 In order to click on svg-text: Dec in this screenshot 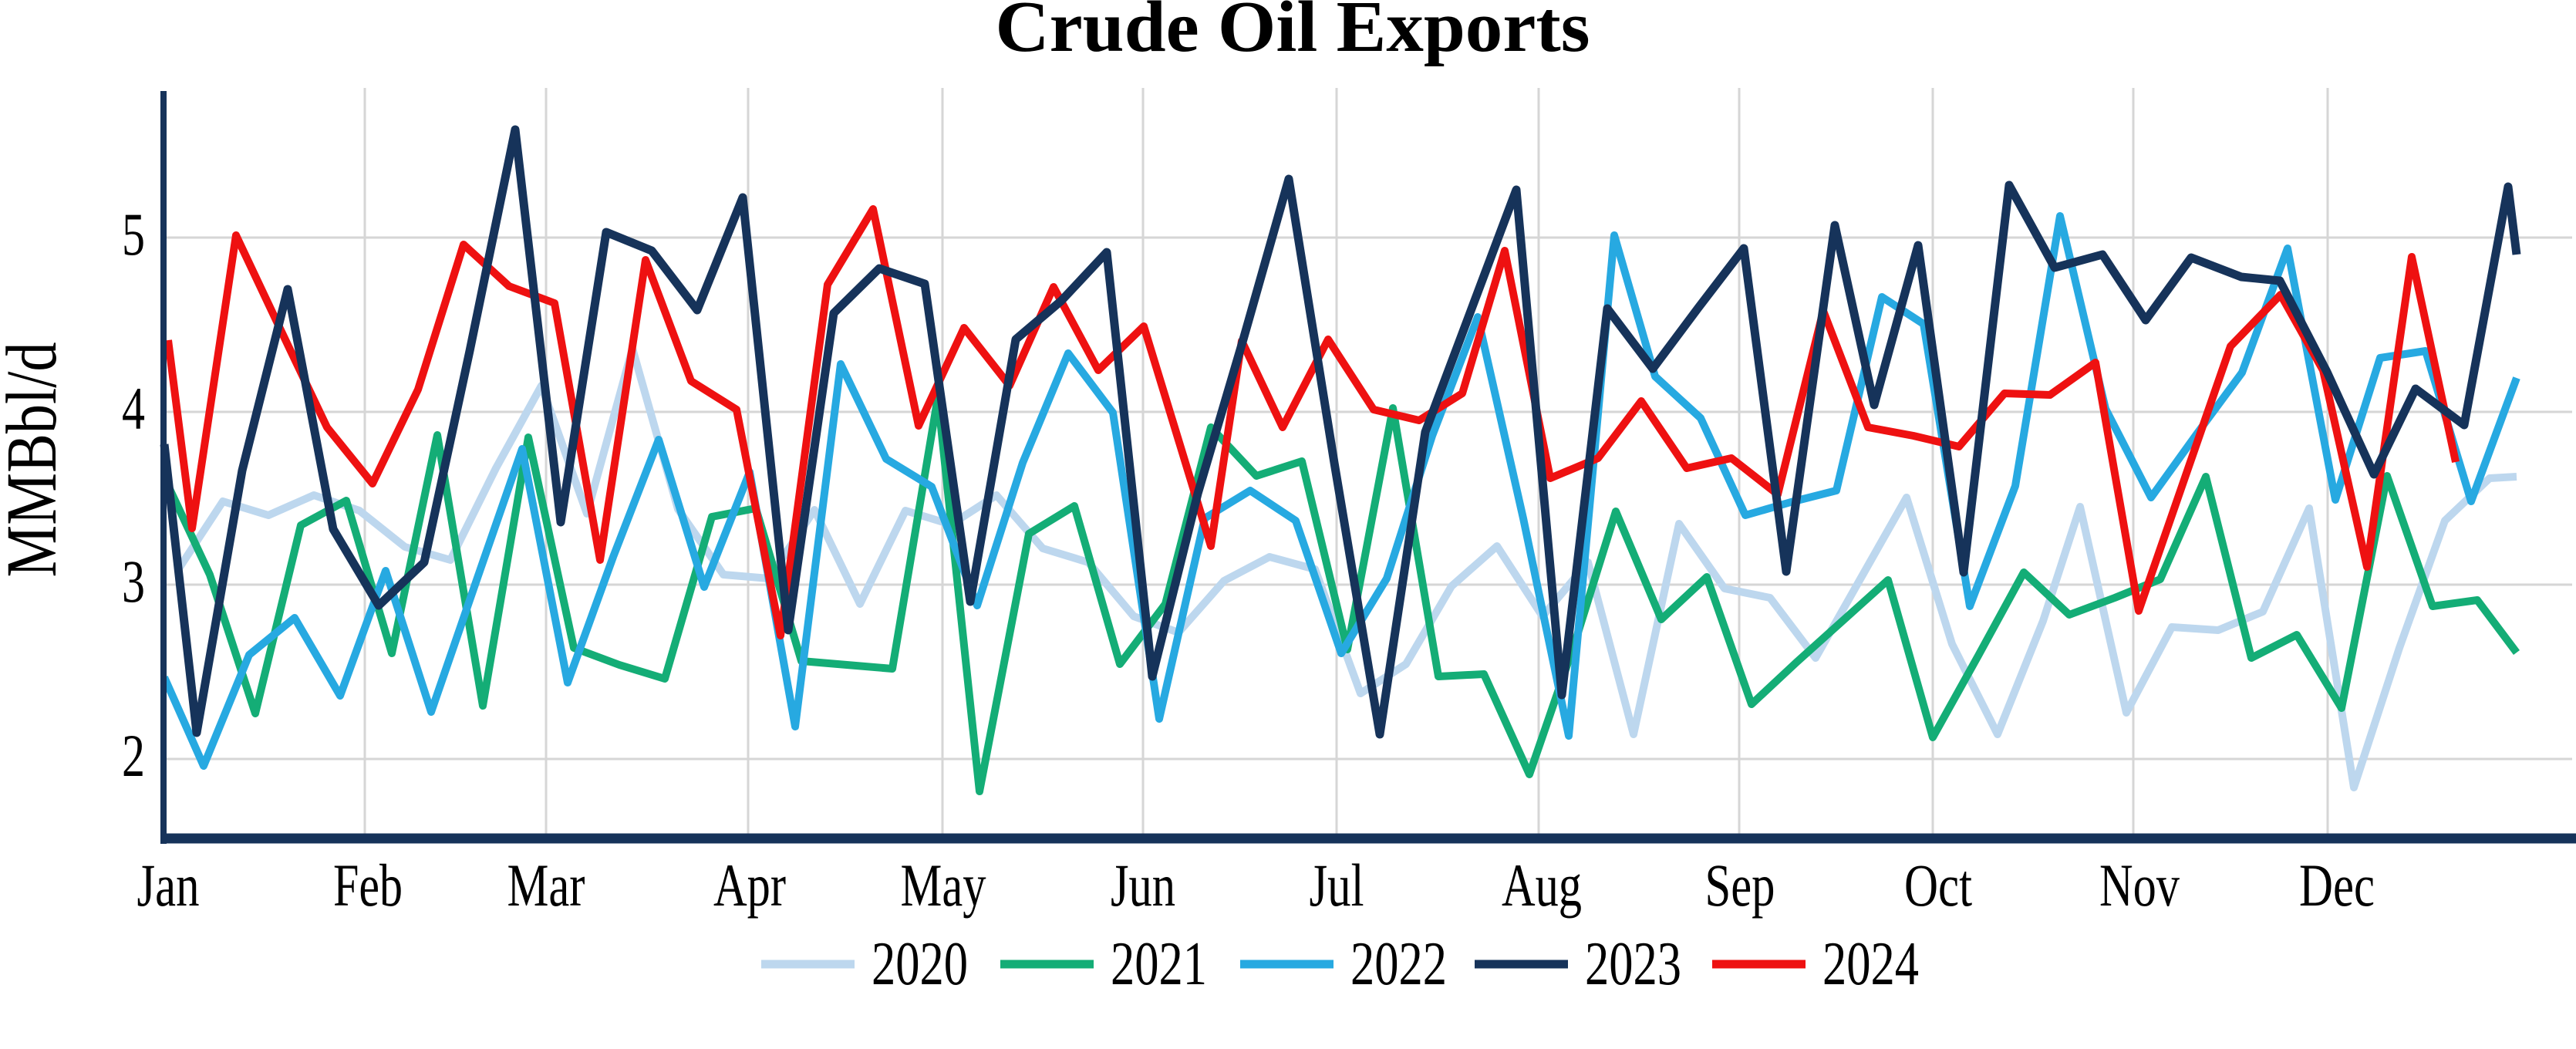, I will do `click(2337, 885)`.